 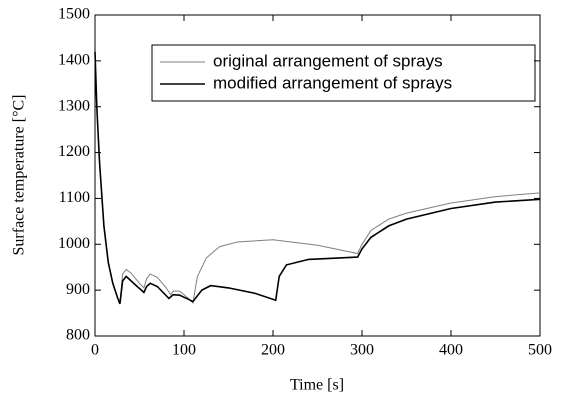 What do you see at coordinates (78, 335) in the screenshot?
I see `y-tick-label: 800` at bounding box center [78, 335].